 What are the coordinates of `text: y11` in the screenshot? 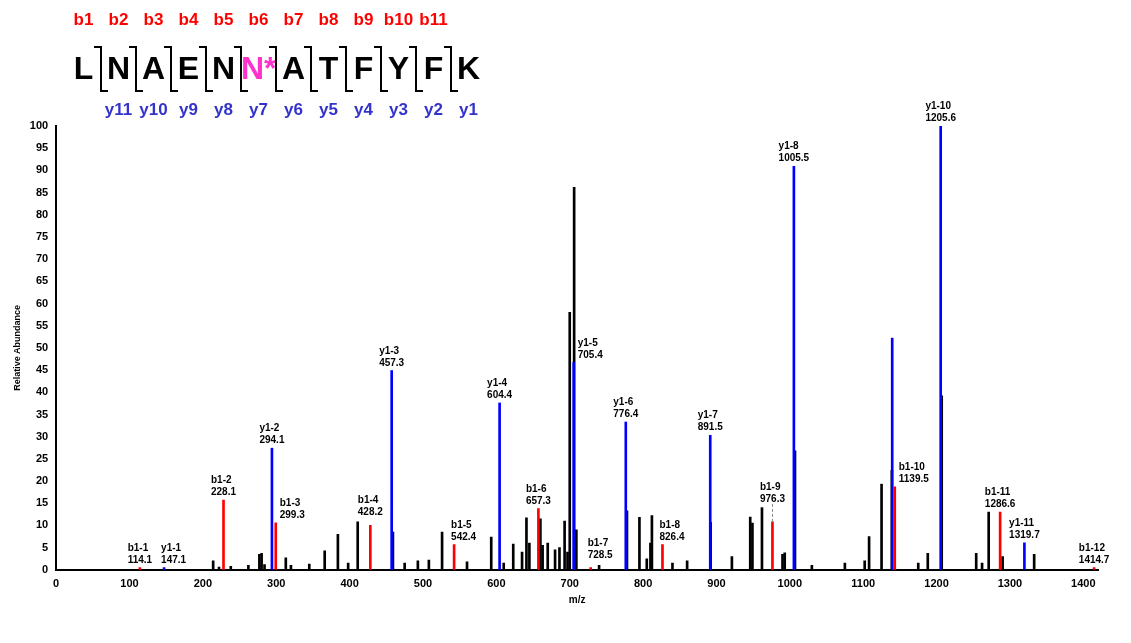 It's located at (118, 110).